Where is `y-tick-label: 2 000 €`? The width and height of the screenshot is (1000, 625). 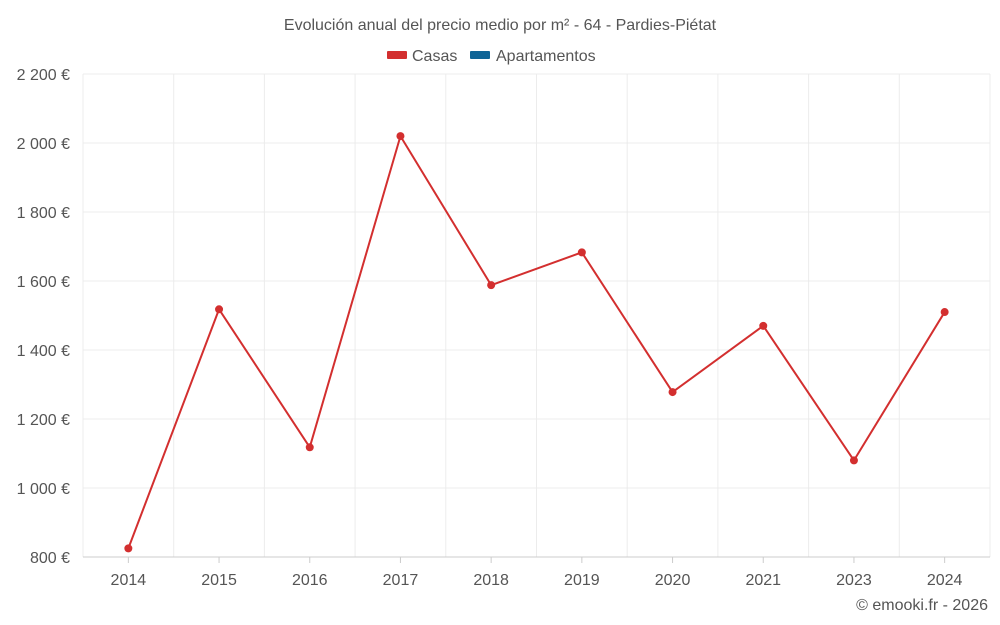 y-tick-label: 2 000 € is located at coordinates (43, 144).